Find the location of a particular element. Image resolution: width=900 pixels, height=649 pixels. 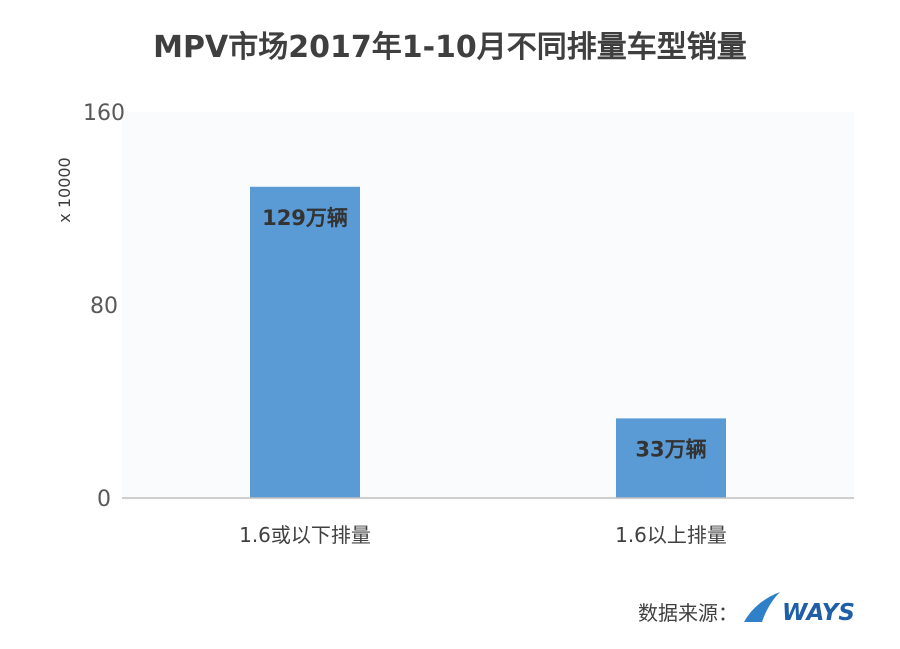

chart-title: MPV市场2017年1-10月不同排量车型销量 is located at coordinates (450, 47).